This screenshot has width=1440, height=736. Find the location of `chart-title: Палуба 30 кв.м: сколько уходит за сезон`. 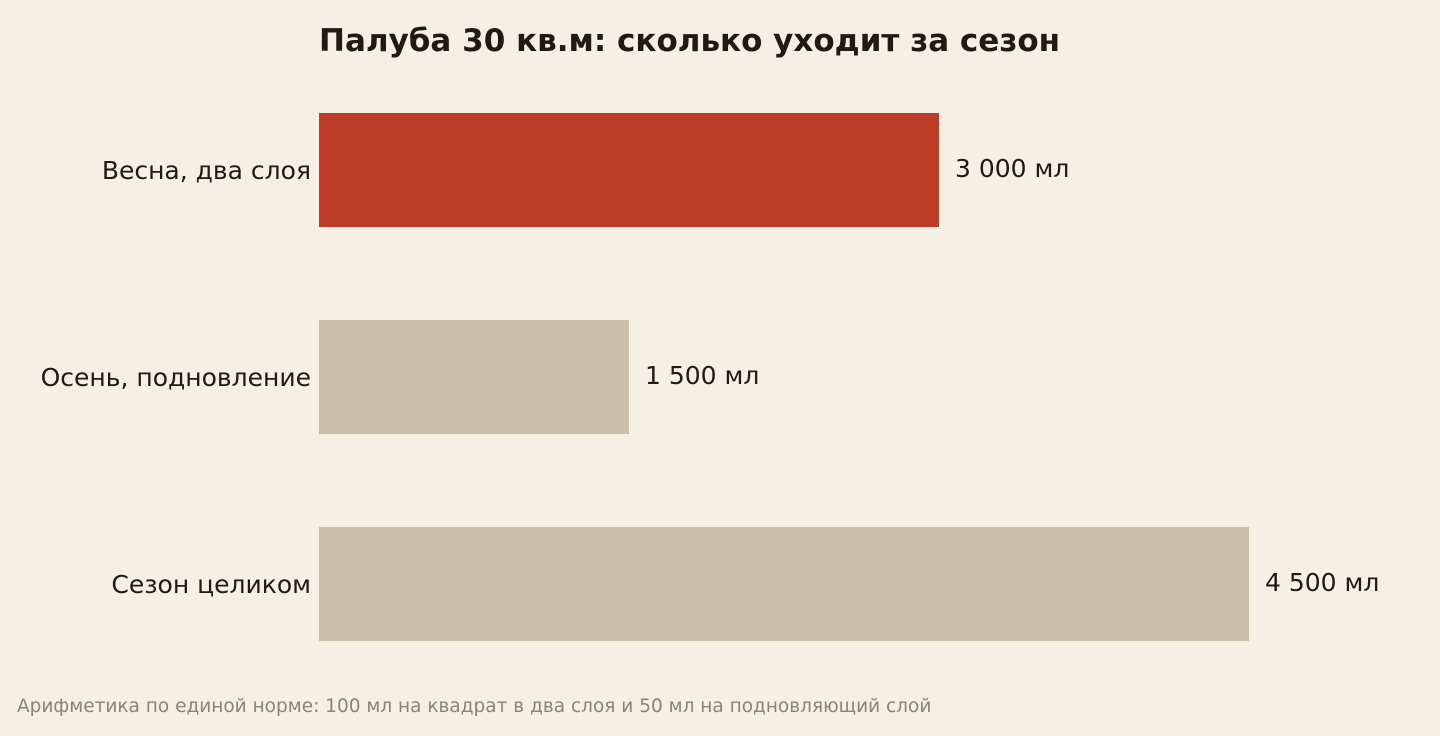

chart-title: Палуба 30 кв.м: сколько уходит за сезон is located at coordinates (689, 41).